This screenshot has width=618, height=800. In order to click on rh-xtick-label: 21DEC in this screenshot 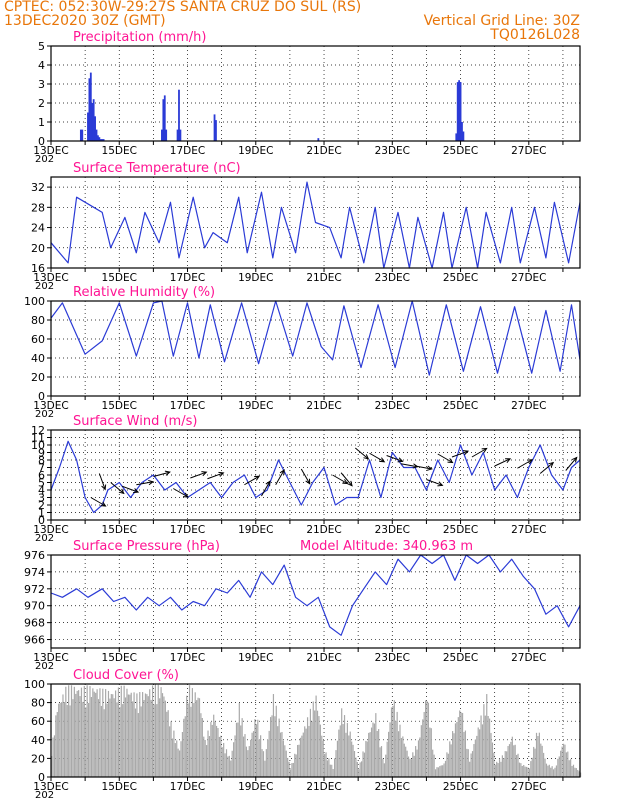, I will do `click(323, 406)`.